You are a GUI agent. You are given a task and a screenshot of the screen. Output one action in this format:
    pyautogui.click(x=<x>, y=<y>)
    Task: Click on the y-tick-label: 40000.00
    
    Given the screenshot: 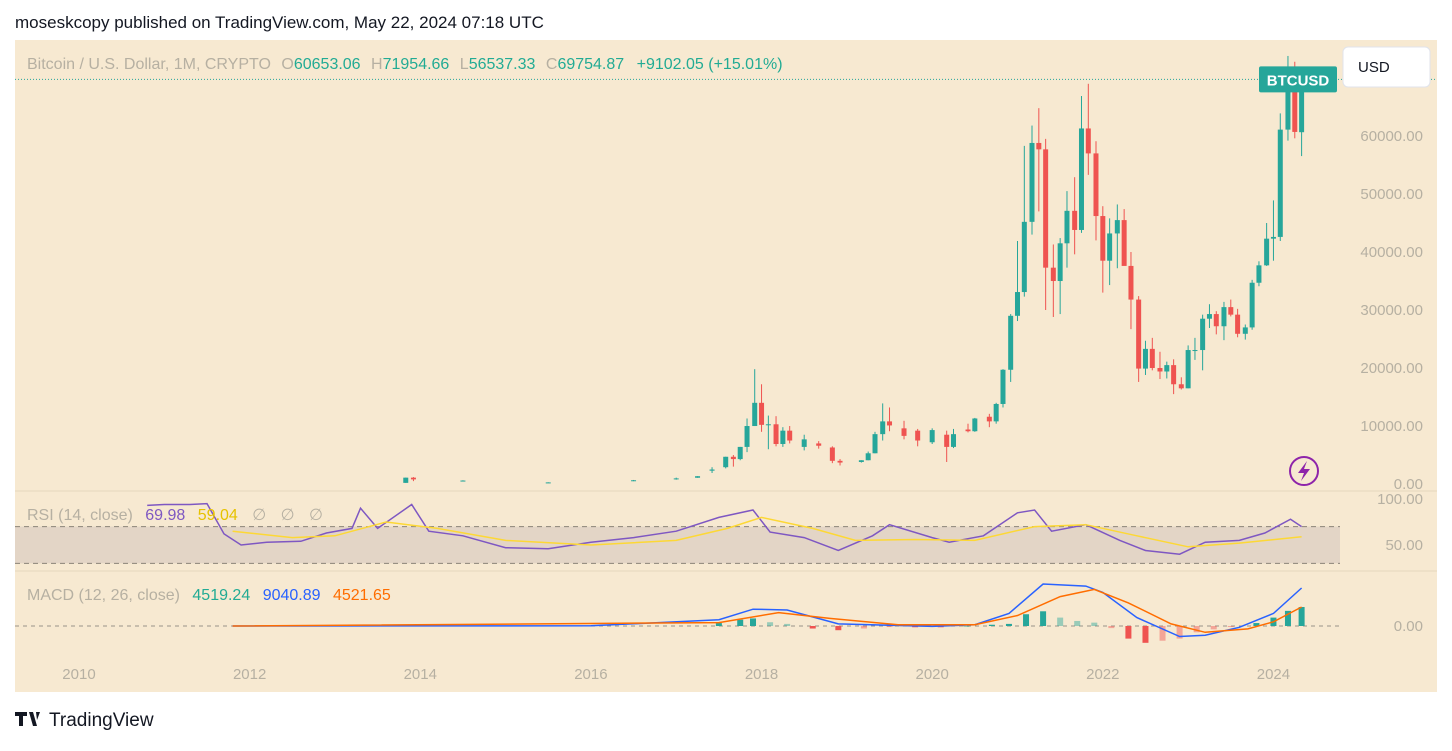 What is the action you would take?
    pyautogui.click(x=1391, y=252)
    